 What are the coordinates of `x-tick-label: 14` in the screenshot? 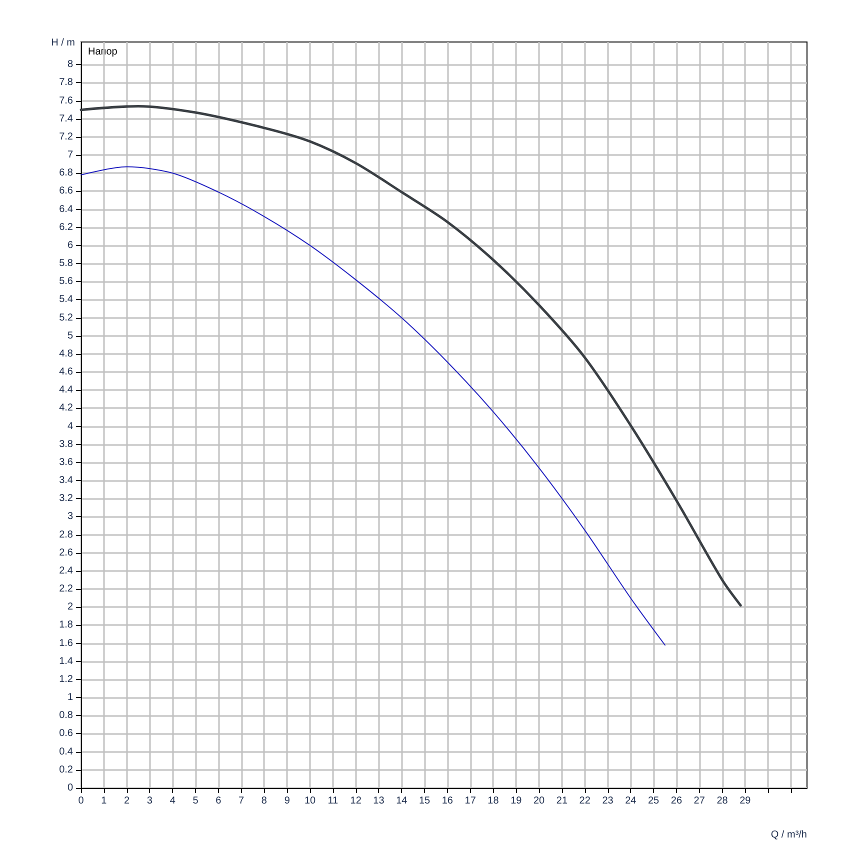 It's located at (402, 801).